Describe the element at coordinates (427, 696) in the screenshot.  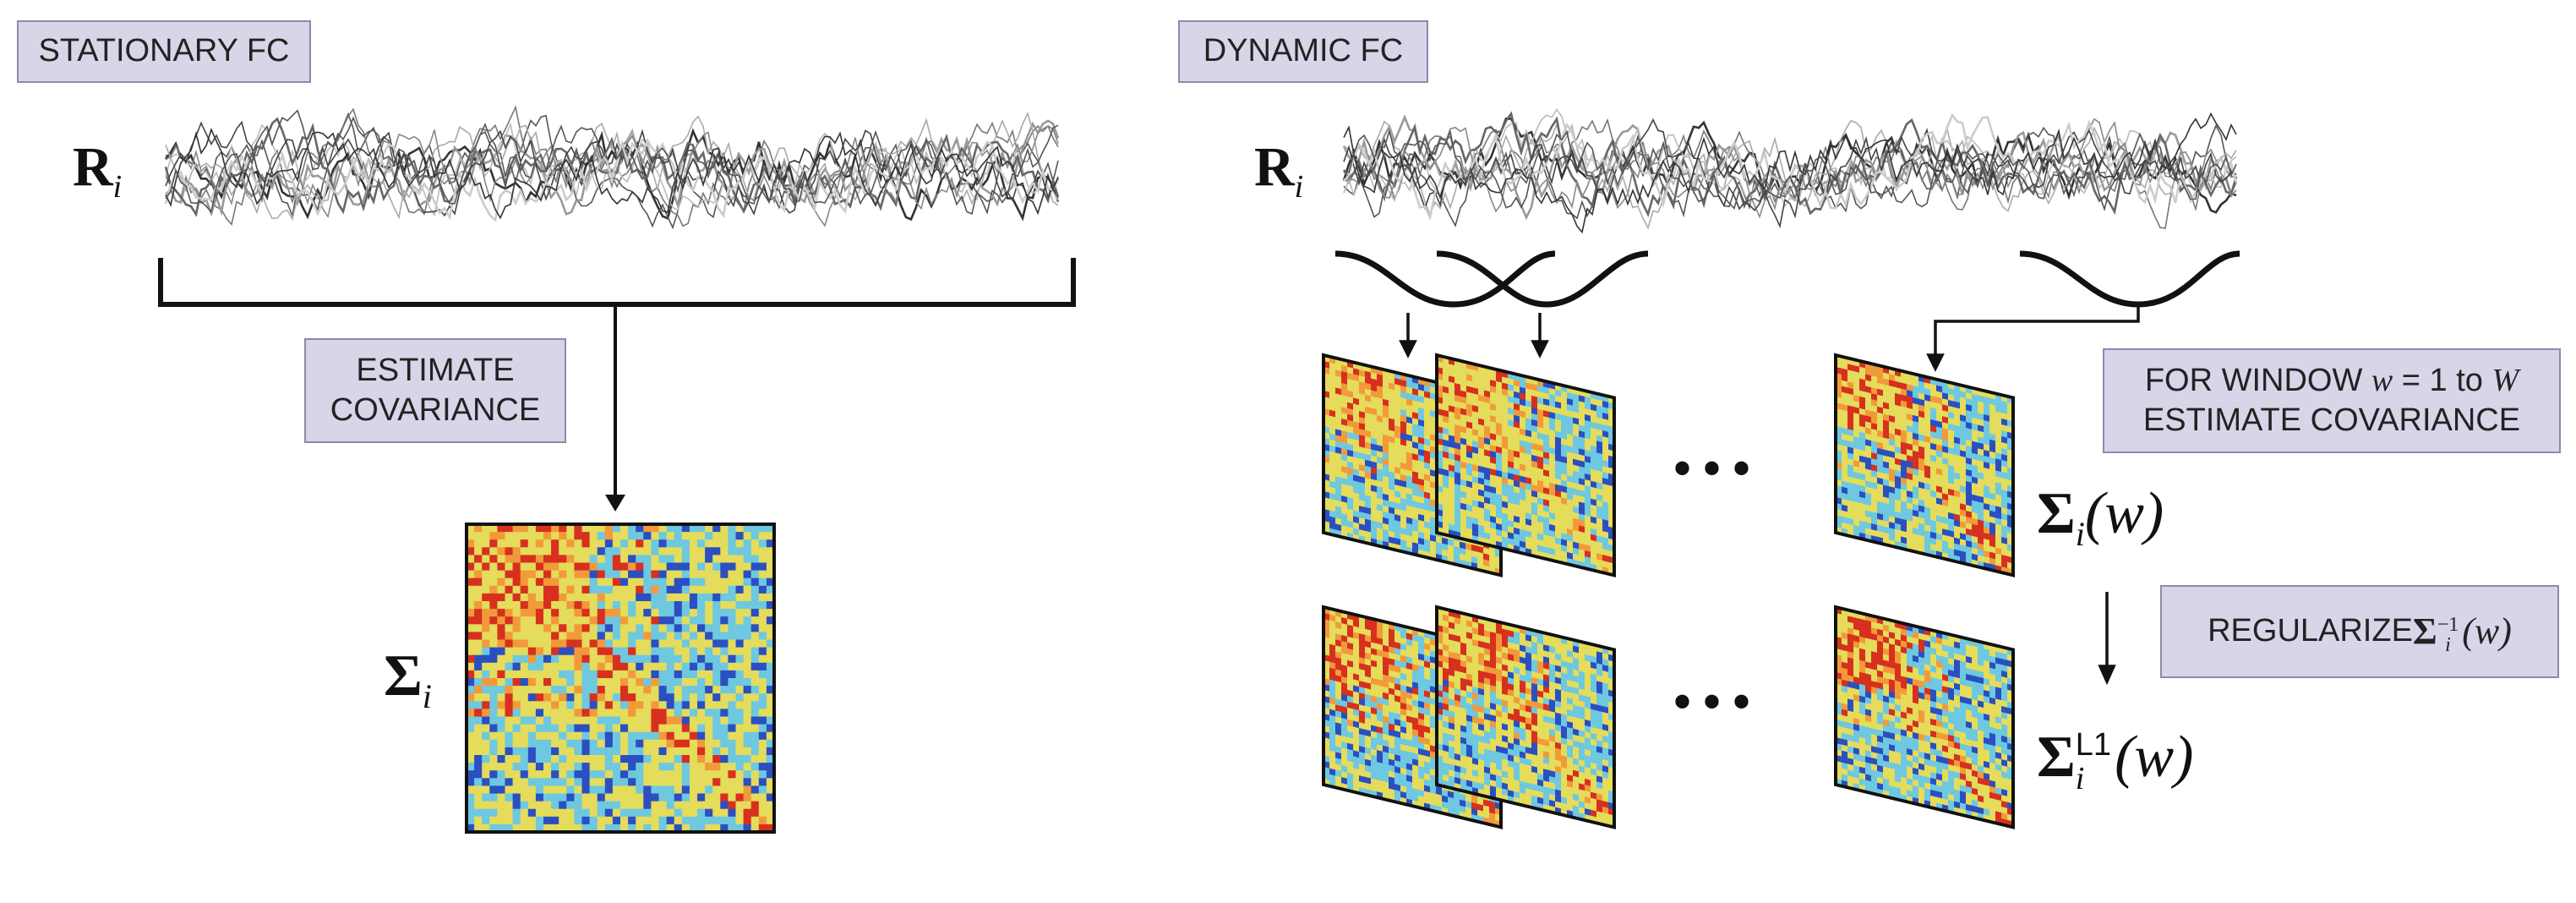
I see `sigma-subscript: i` at that location.